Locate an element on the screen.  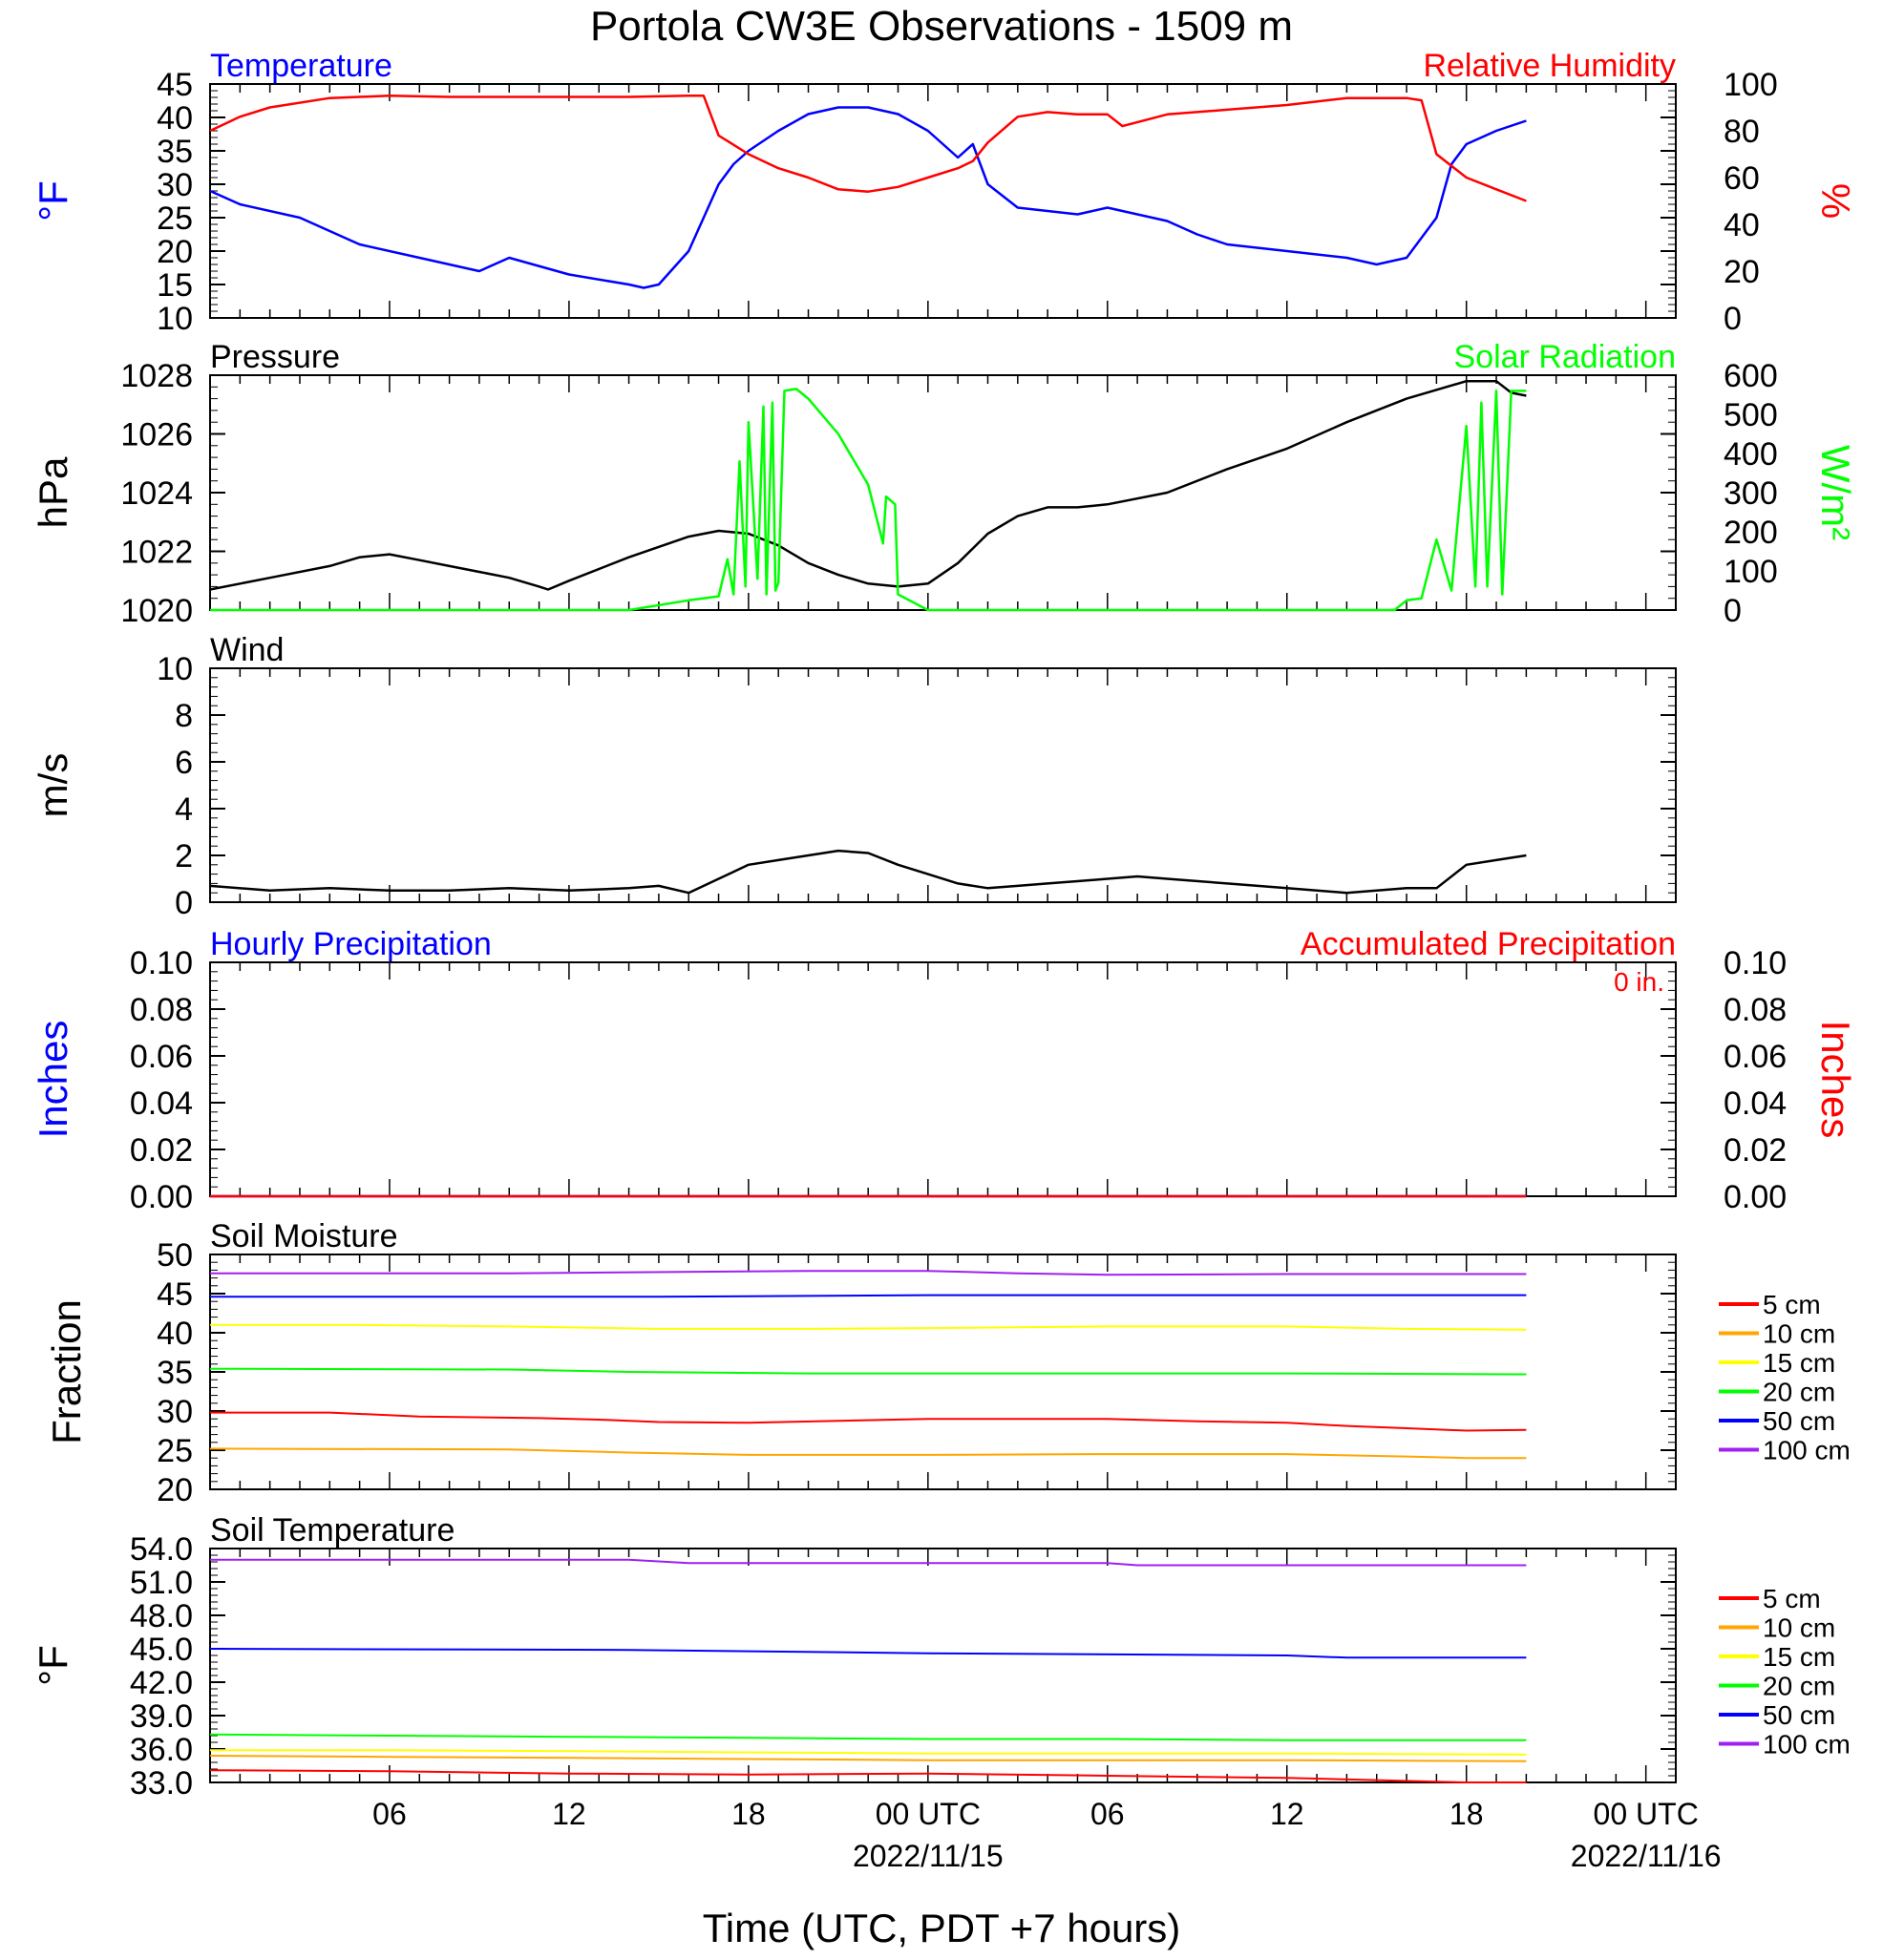
series-line-5-cm is located at coordinates (868, 1776).